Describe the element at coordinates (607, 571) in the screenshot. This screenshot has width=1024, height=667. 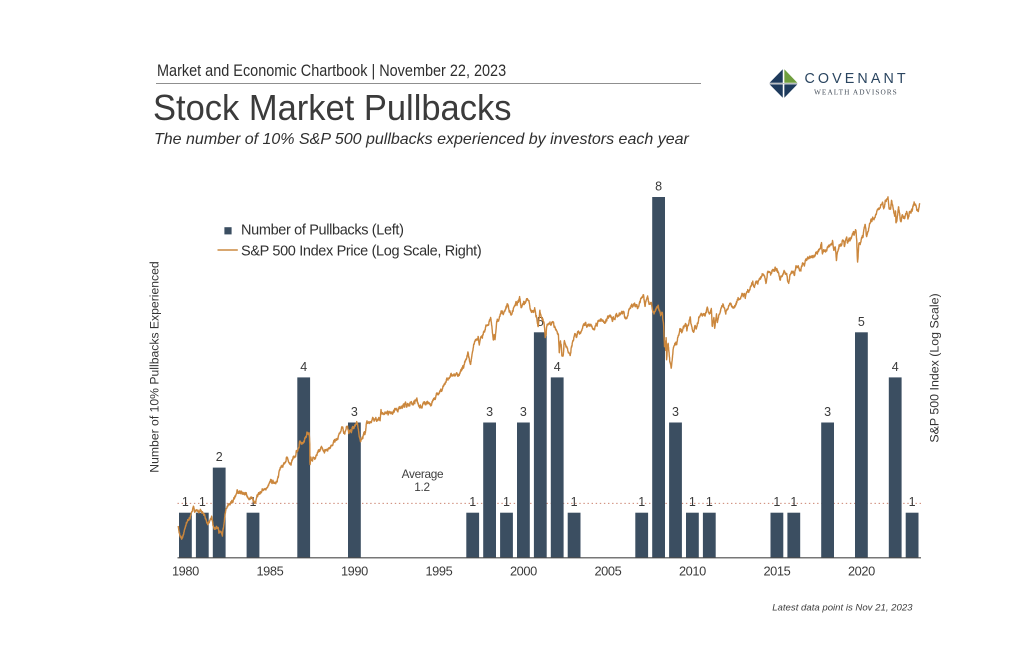
I see `svg-text: 2005` at that location.